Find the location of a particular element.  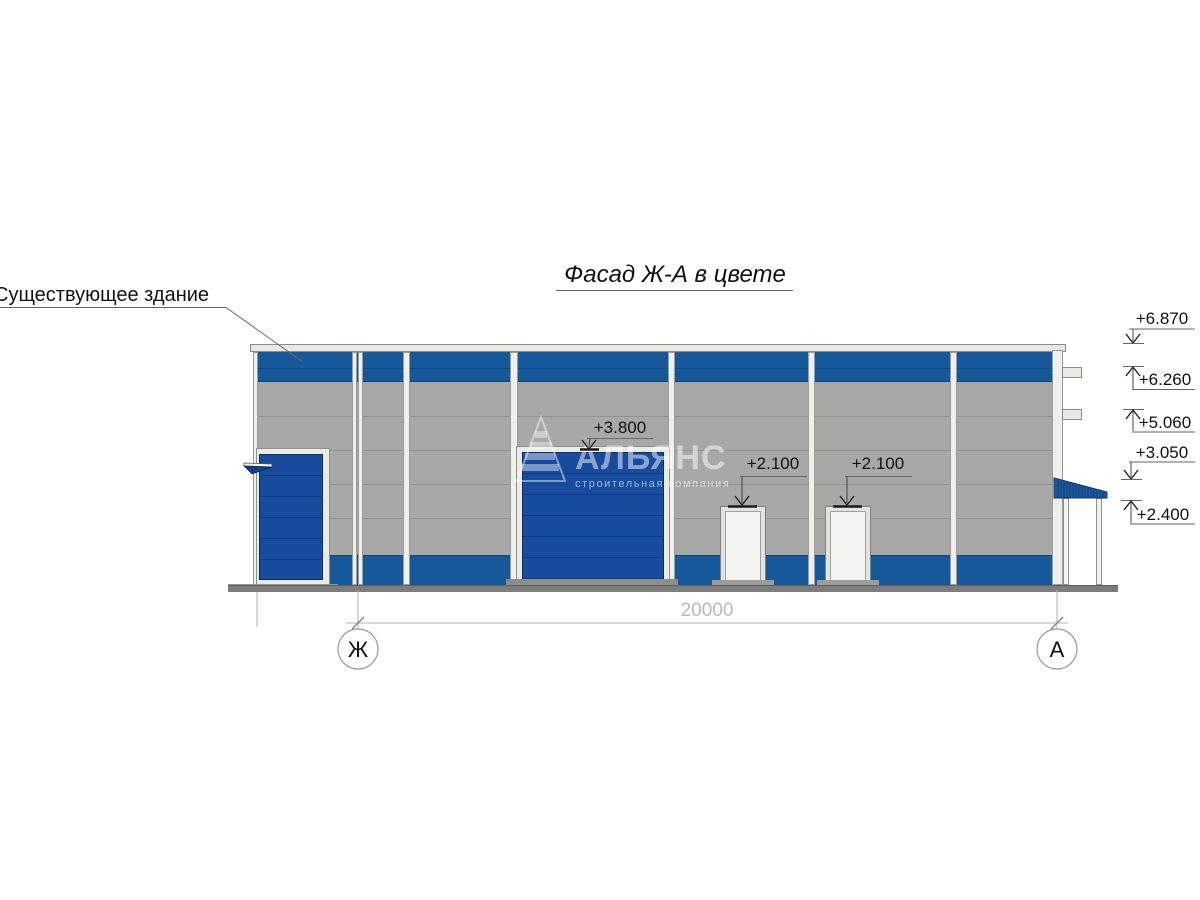

callout-mid-garage-level: +3.800 is located at coordinates (616, 434).